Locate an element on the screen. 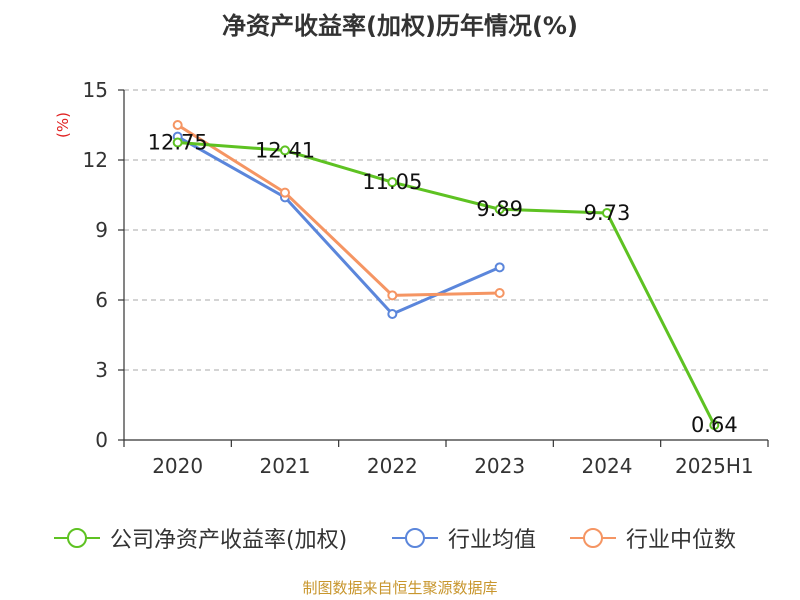 Image resolution: width=800 pixels, height=600 pixels. legend-item-industry-mean: 行业均值 is located at coordinates (463, 538).